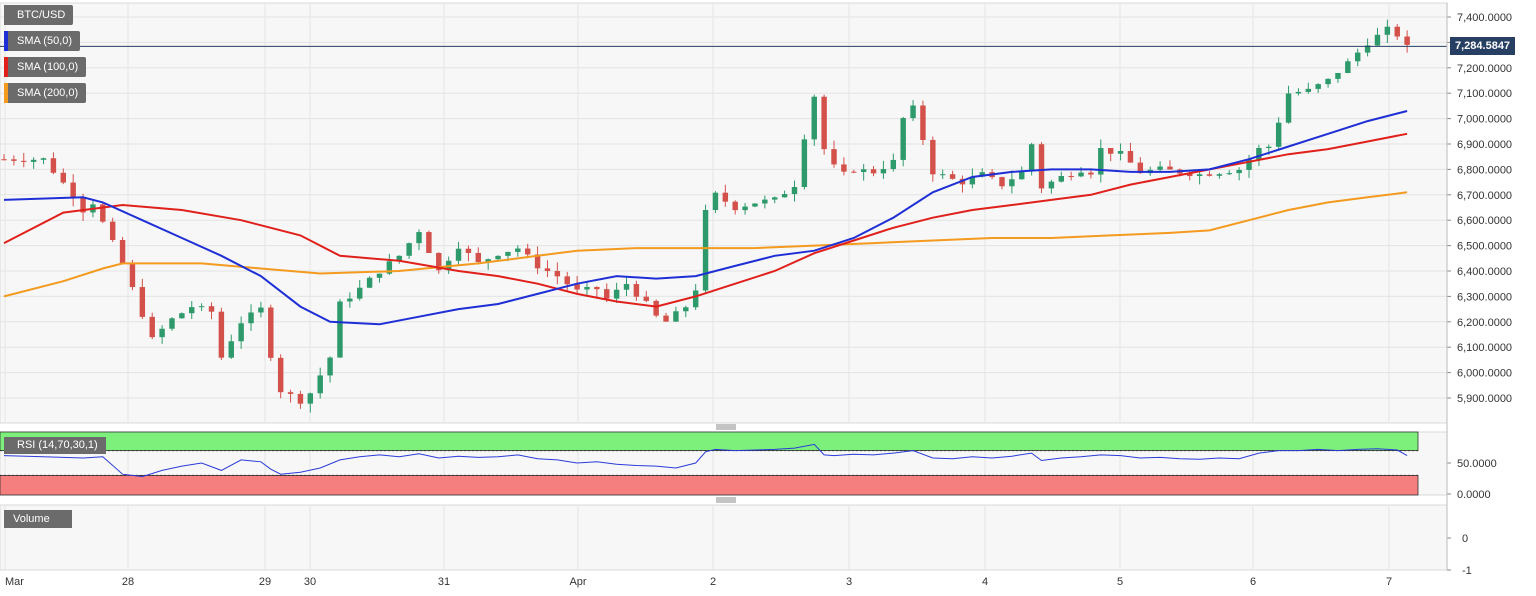  I want to click on symbol-tag: BTC/USD, so click(39, 15).